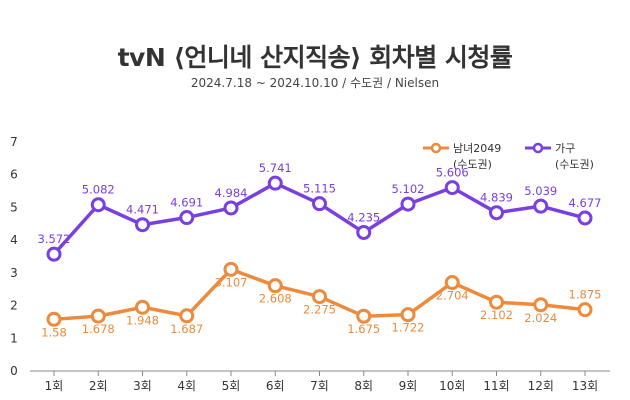 This screenshot has width=630, height=400. Describe the element at coordinates (319, 310) in the screenshot. I see `data-label: 2.275` at that location.